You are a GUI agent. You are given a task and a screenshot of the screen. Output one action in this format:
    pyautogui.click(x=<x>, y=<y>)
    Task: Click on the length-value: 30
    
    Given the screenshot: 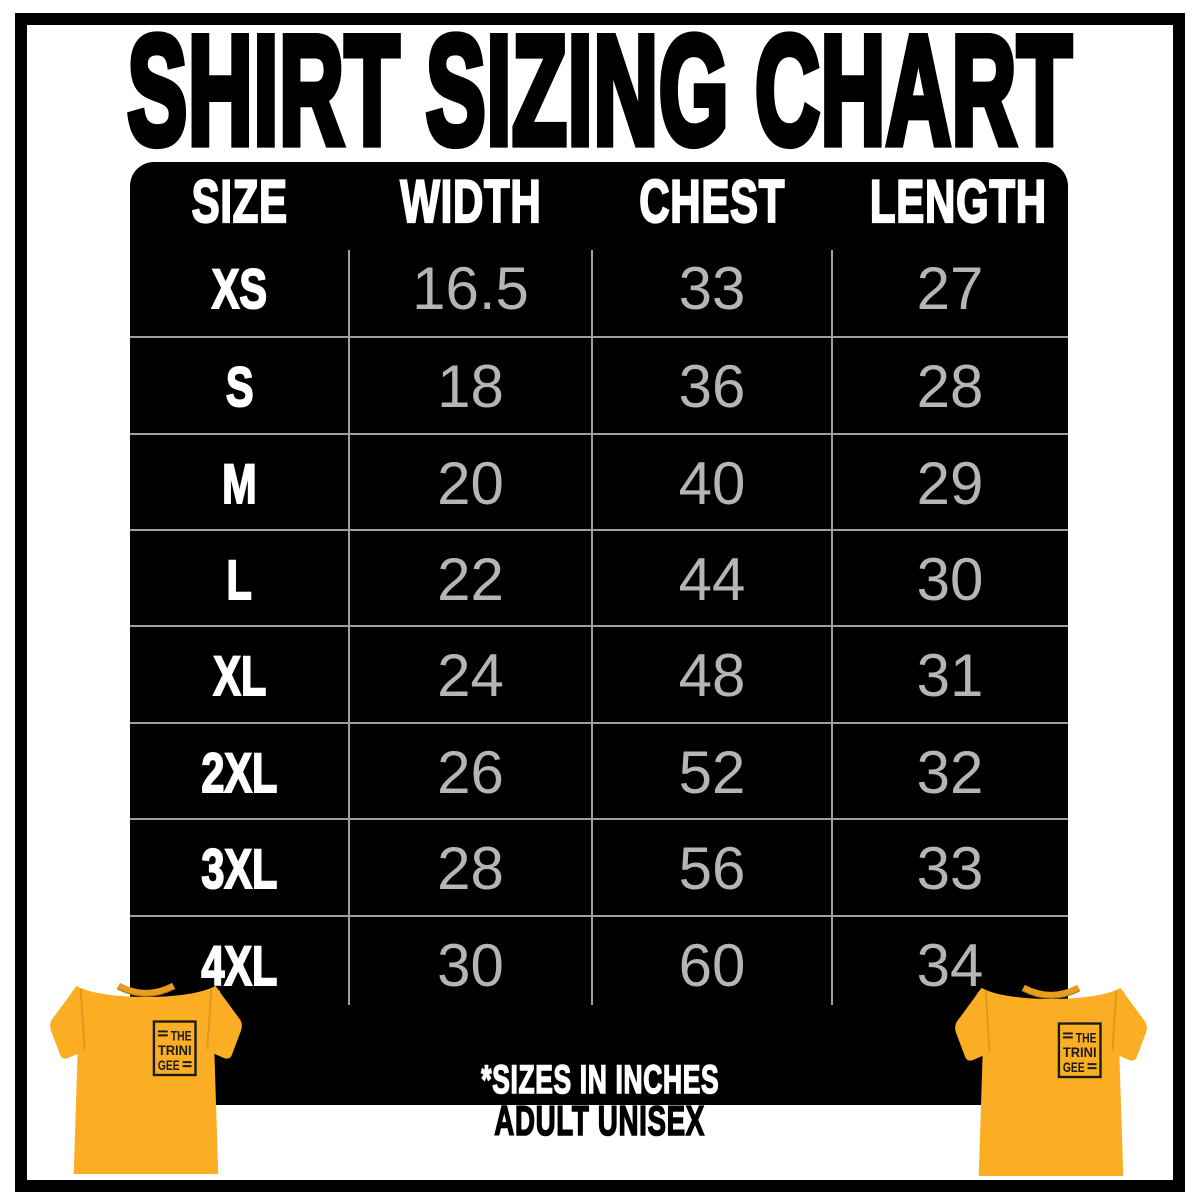 What is the action you would take?
    pyautogui.click(x=950, y=579)
    